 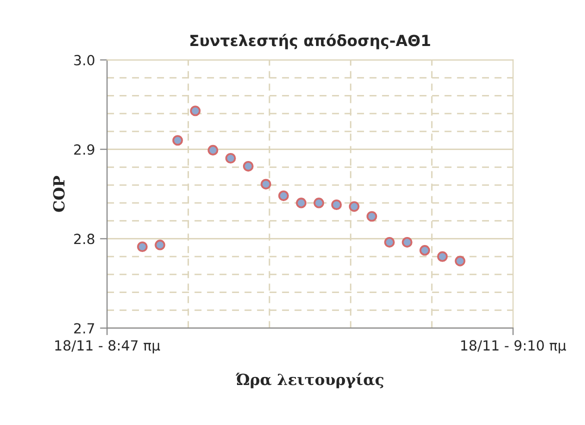 I want to click on y-axis-title: COP, so click(x=59, y=194).